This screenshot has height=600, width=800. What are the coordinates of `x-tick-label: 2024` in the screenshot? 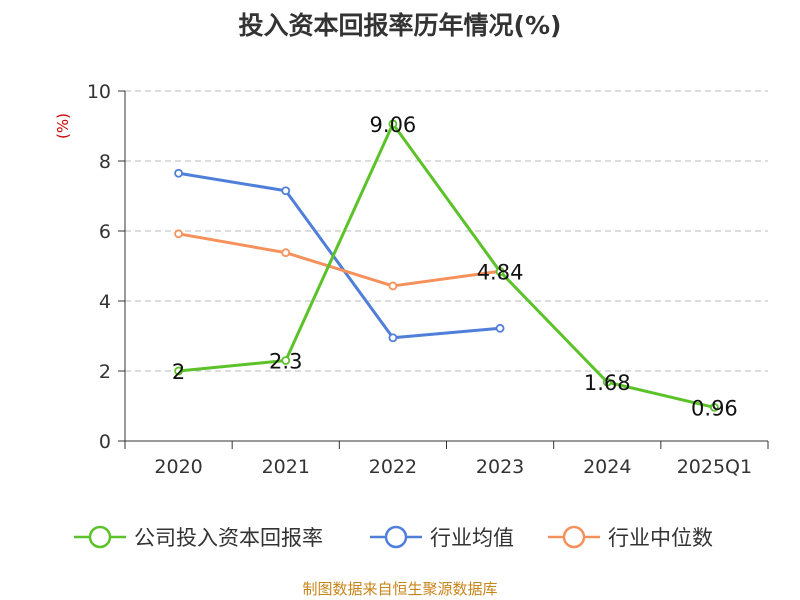 It's located at (607, 467).